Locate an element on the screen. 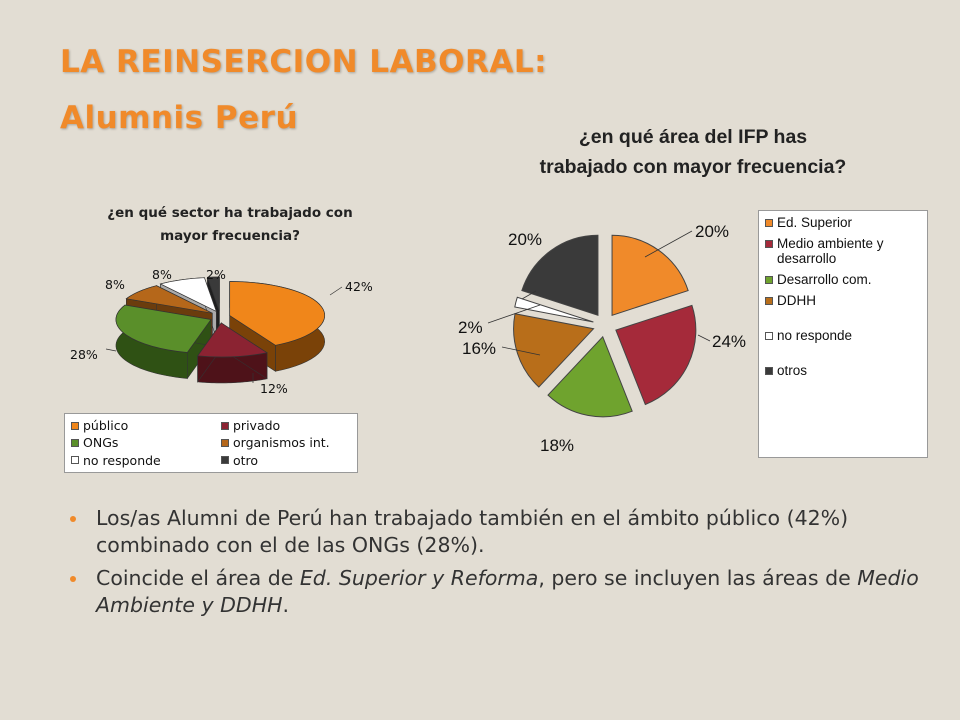 The image size is (960, 720). bullet-text: Medio Ambiente y DDHH is located at coordinates (507, 591).